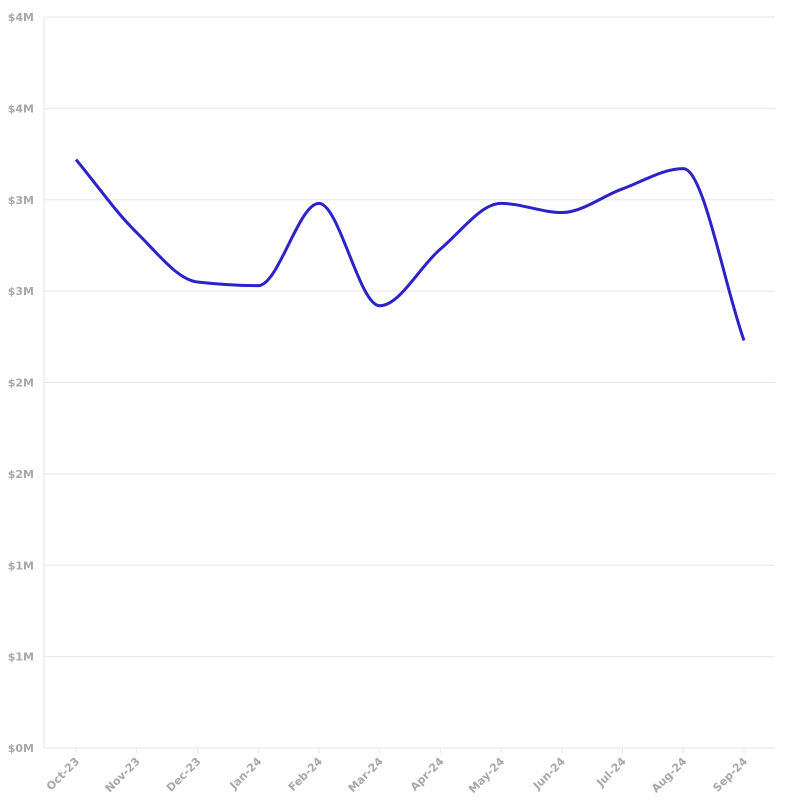 This screenshot has width=794, height=806. Describe the element at coordinates (611, 772) in the screenshot. I see `x-tick-label: Jul-24` at that location.